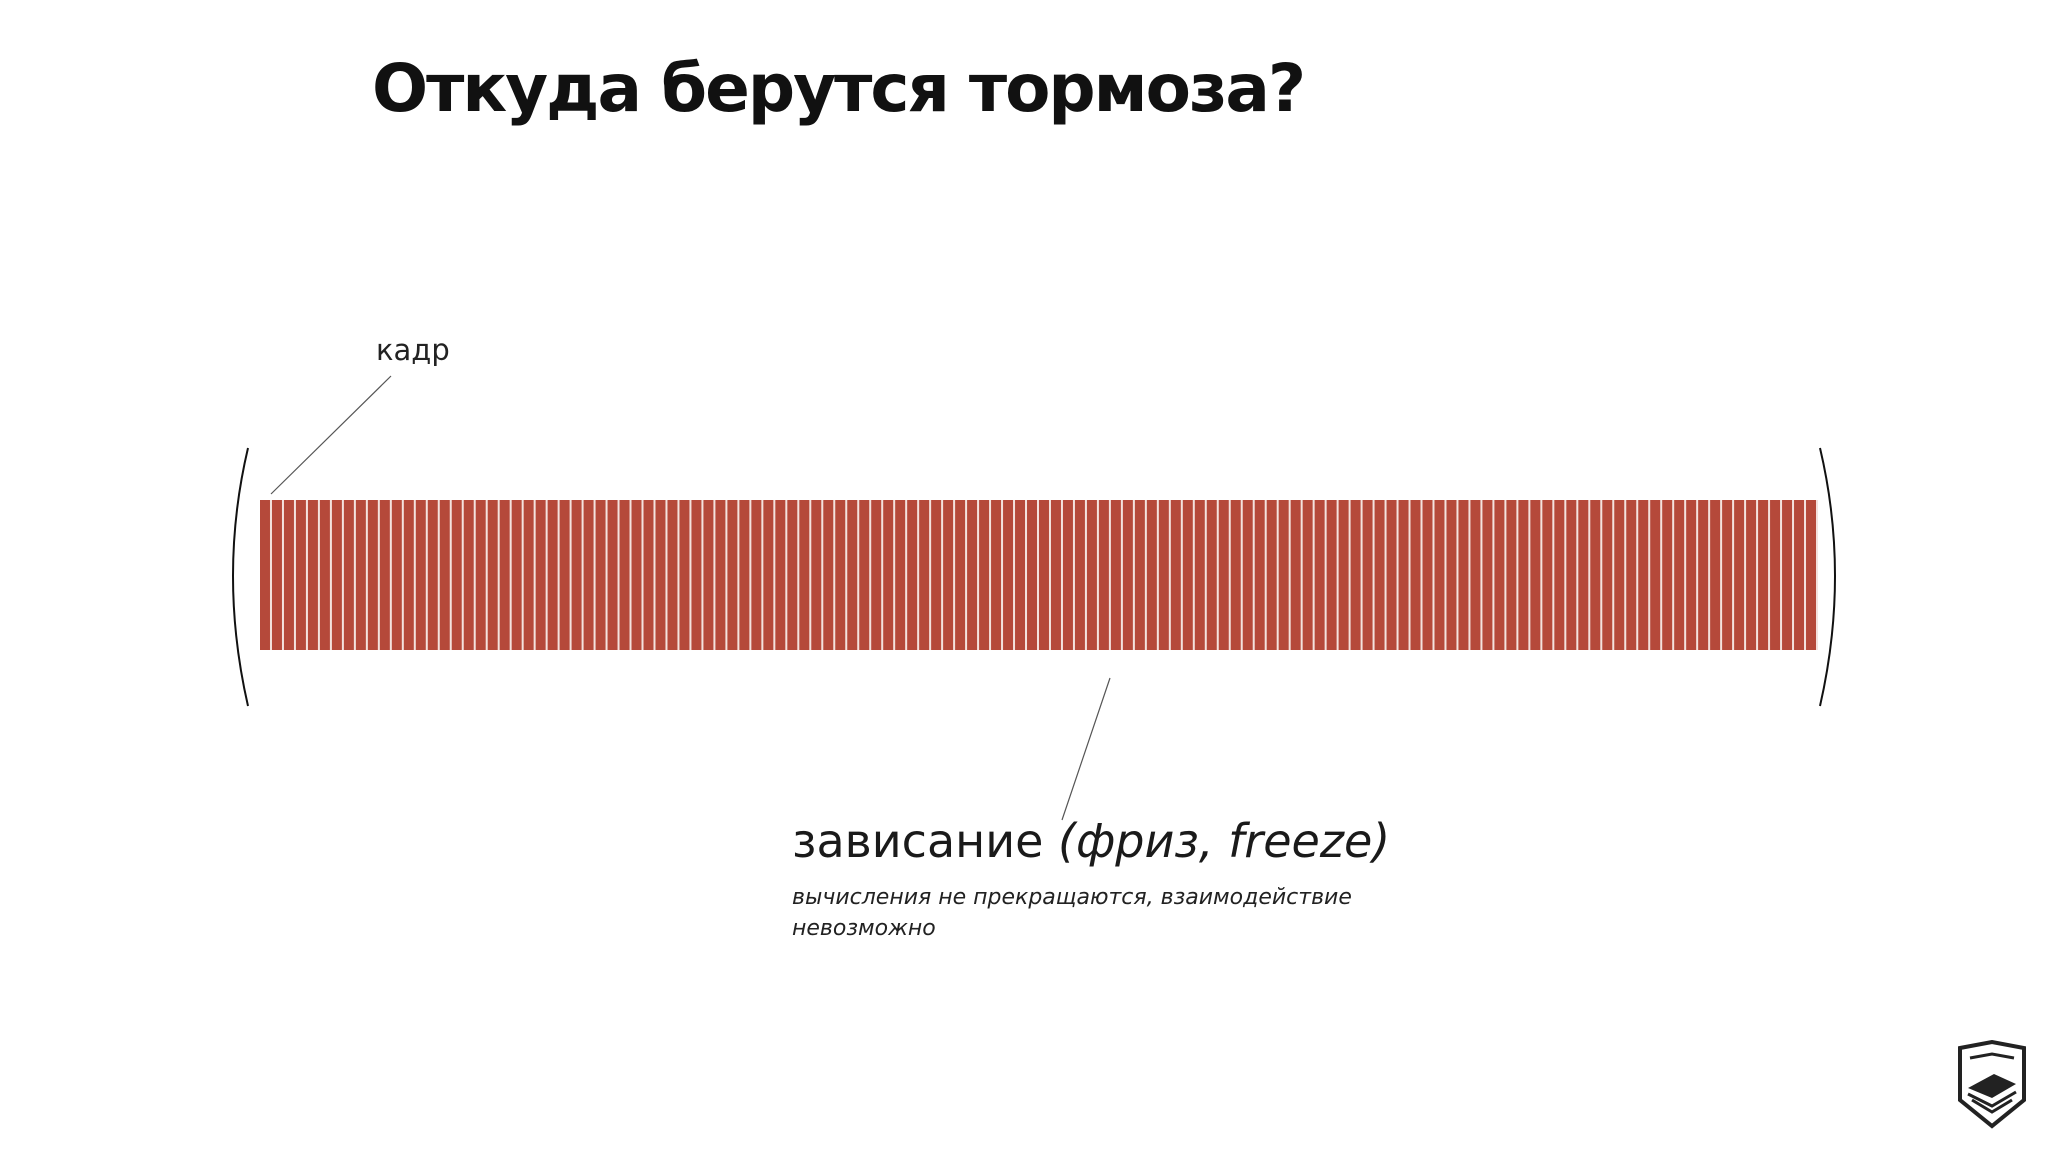  I want to click on freeze-label-pointer, so click(1086, 749).